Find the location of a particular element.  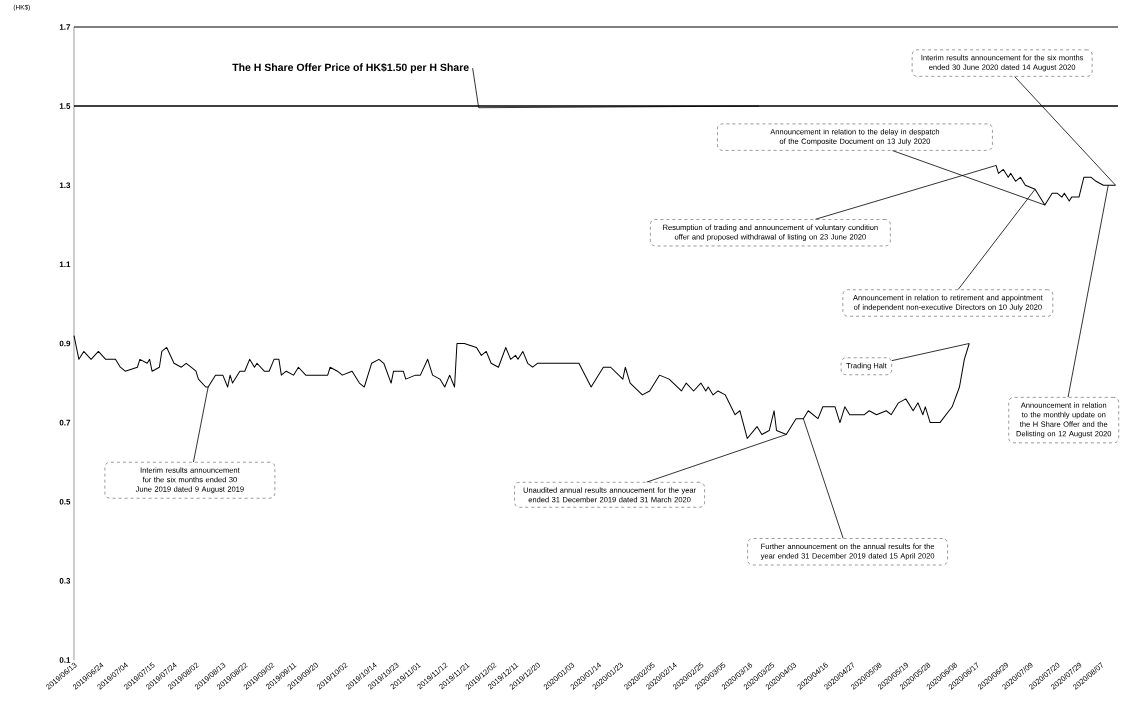

y-tick-label: 0.1 is located at coordinates (65, 660).